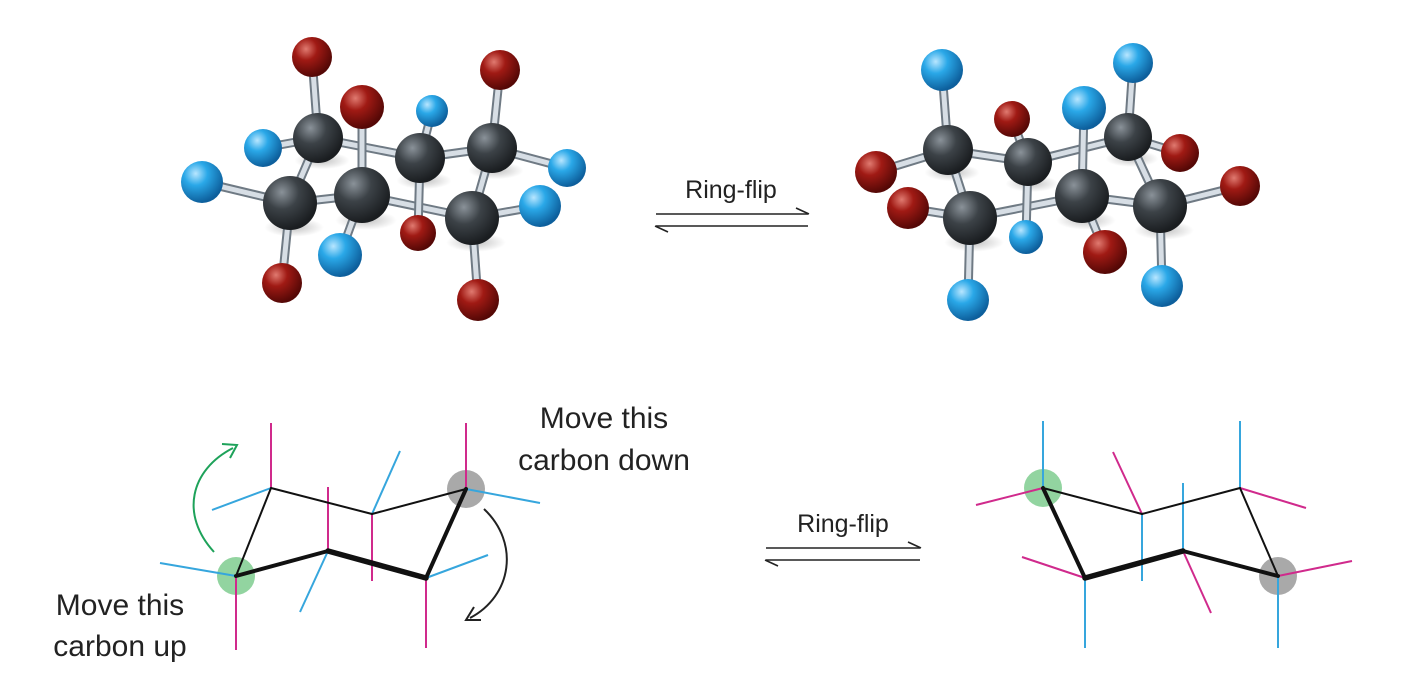  Describe the element at coordinates (604, 418) in the screenshot. I see `move-down-label-line1: Move this` at that location.